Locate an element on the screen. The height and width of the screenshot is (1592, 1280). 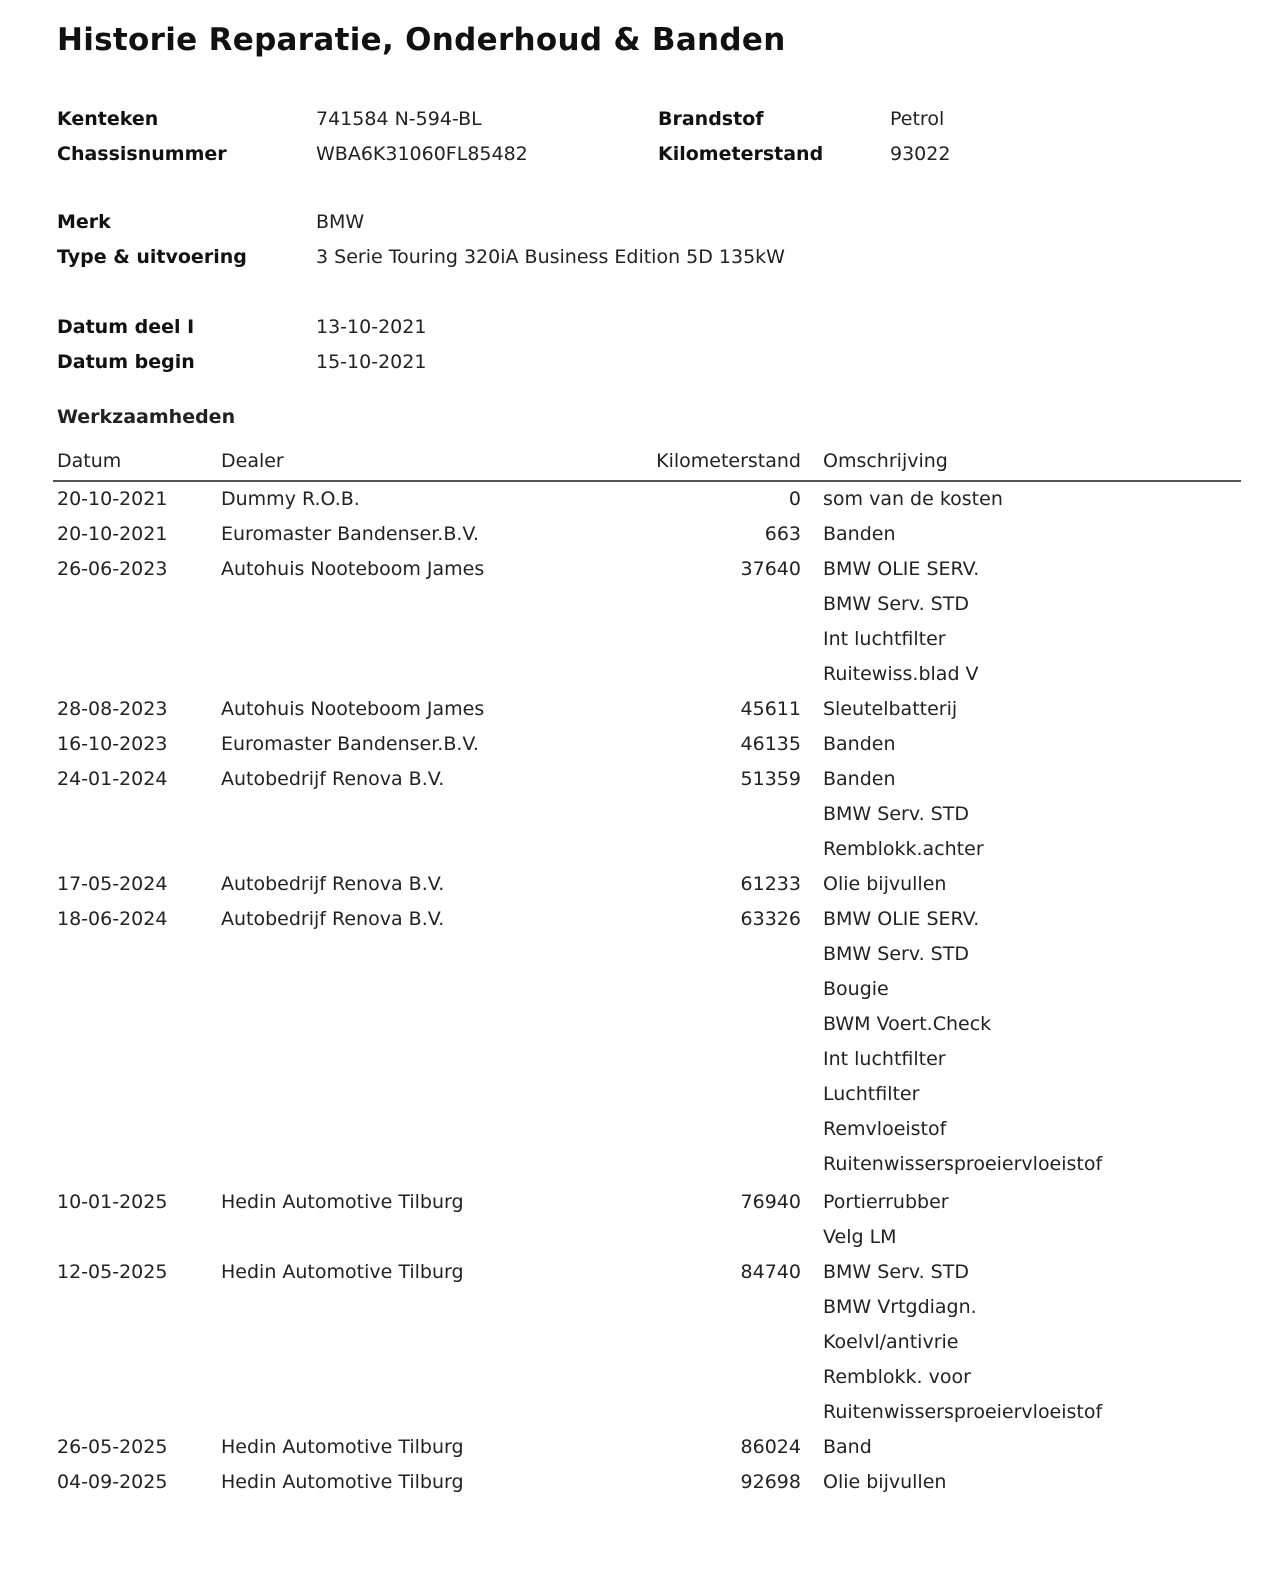
cell-km: 76940 is located at coordinates (770, 1202).